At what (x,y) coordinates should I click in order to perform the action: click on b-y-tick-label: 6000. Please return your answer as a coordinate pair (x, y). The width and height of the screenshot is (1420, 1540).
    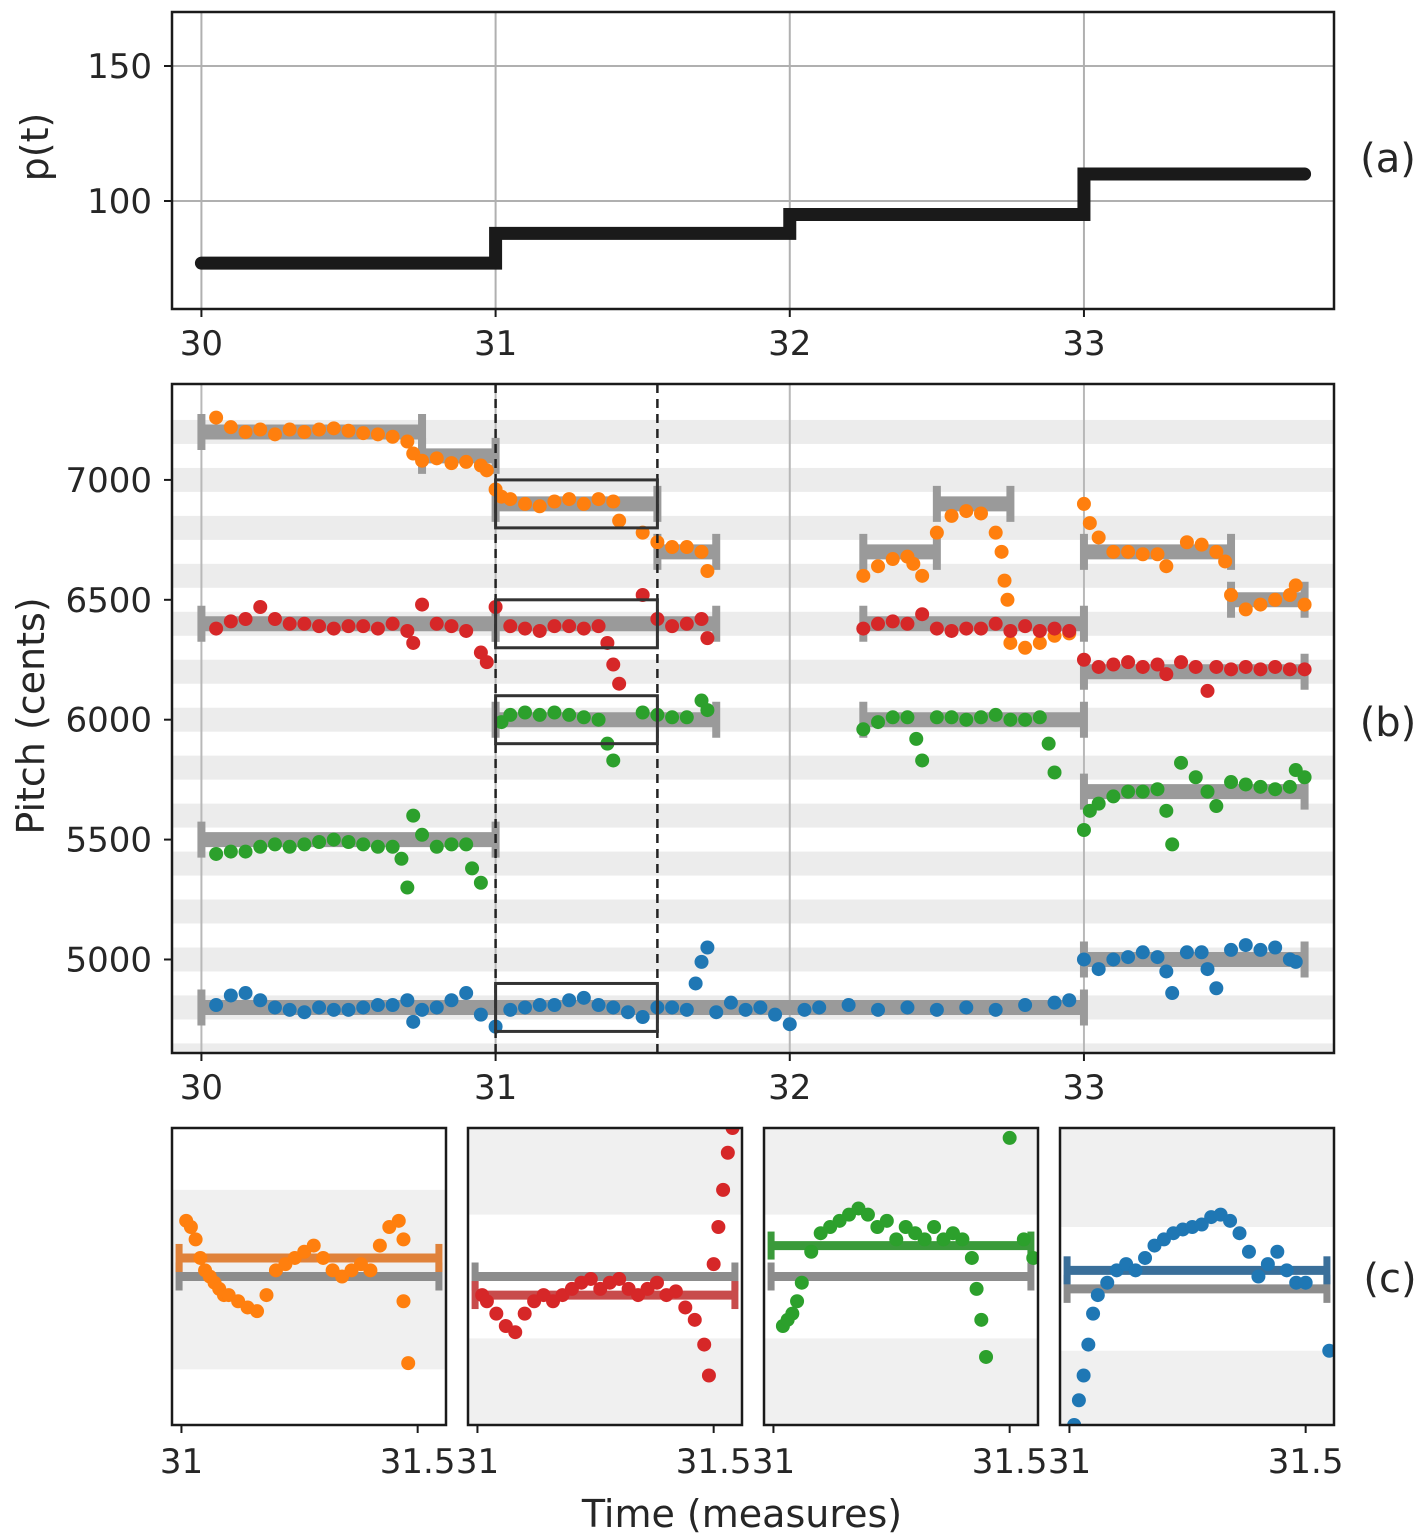
    Looking at the image, I should click on (108, 721).